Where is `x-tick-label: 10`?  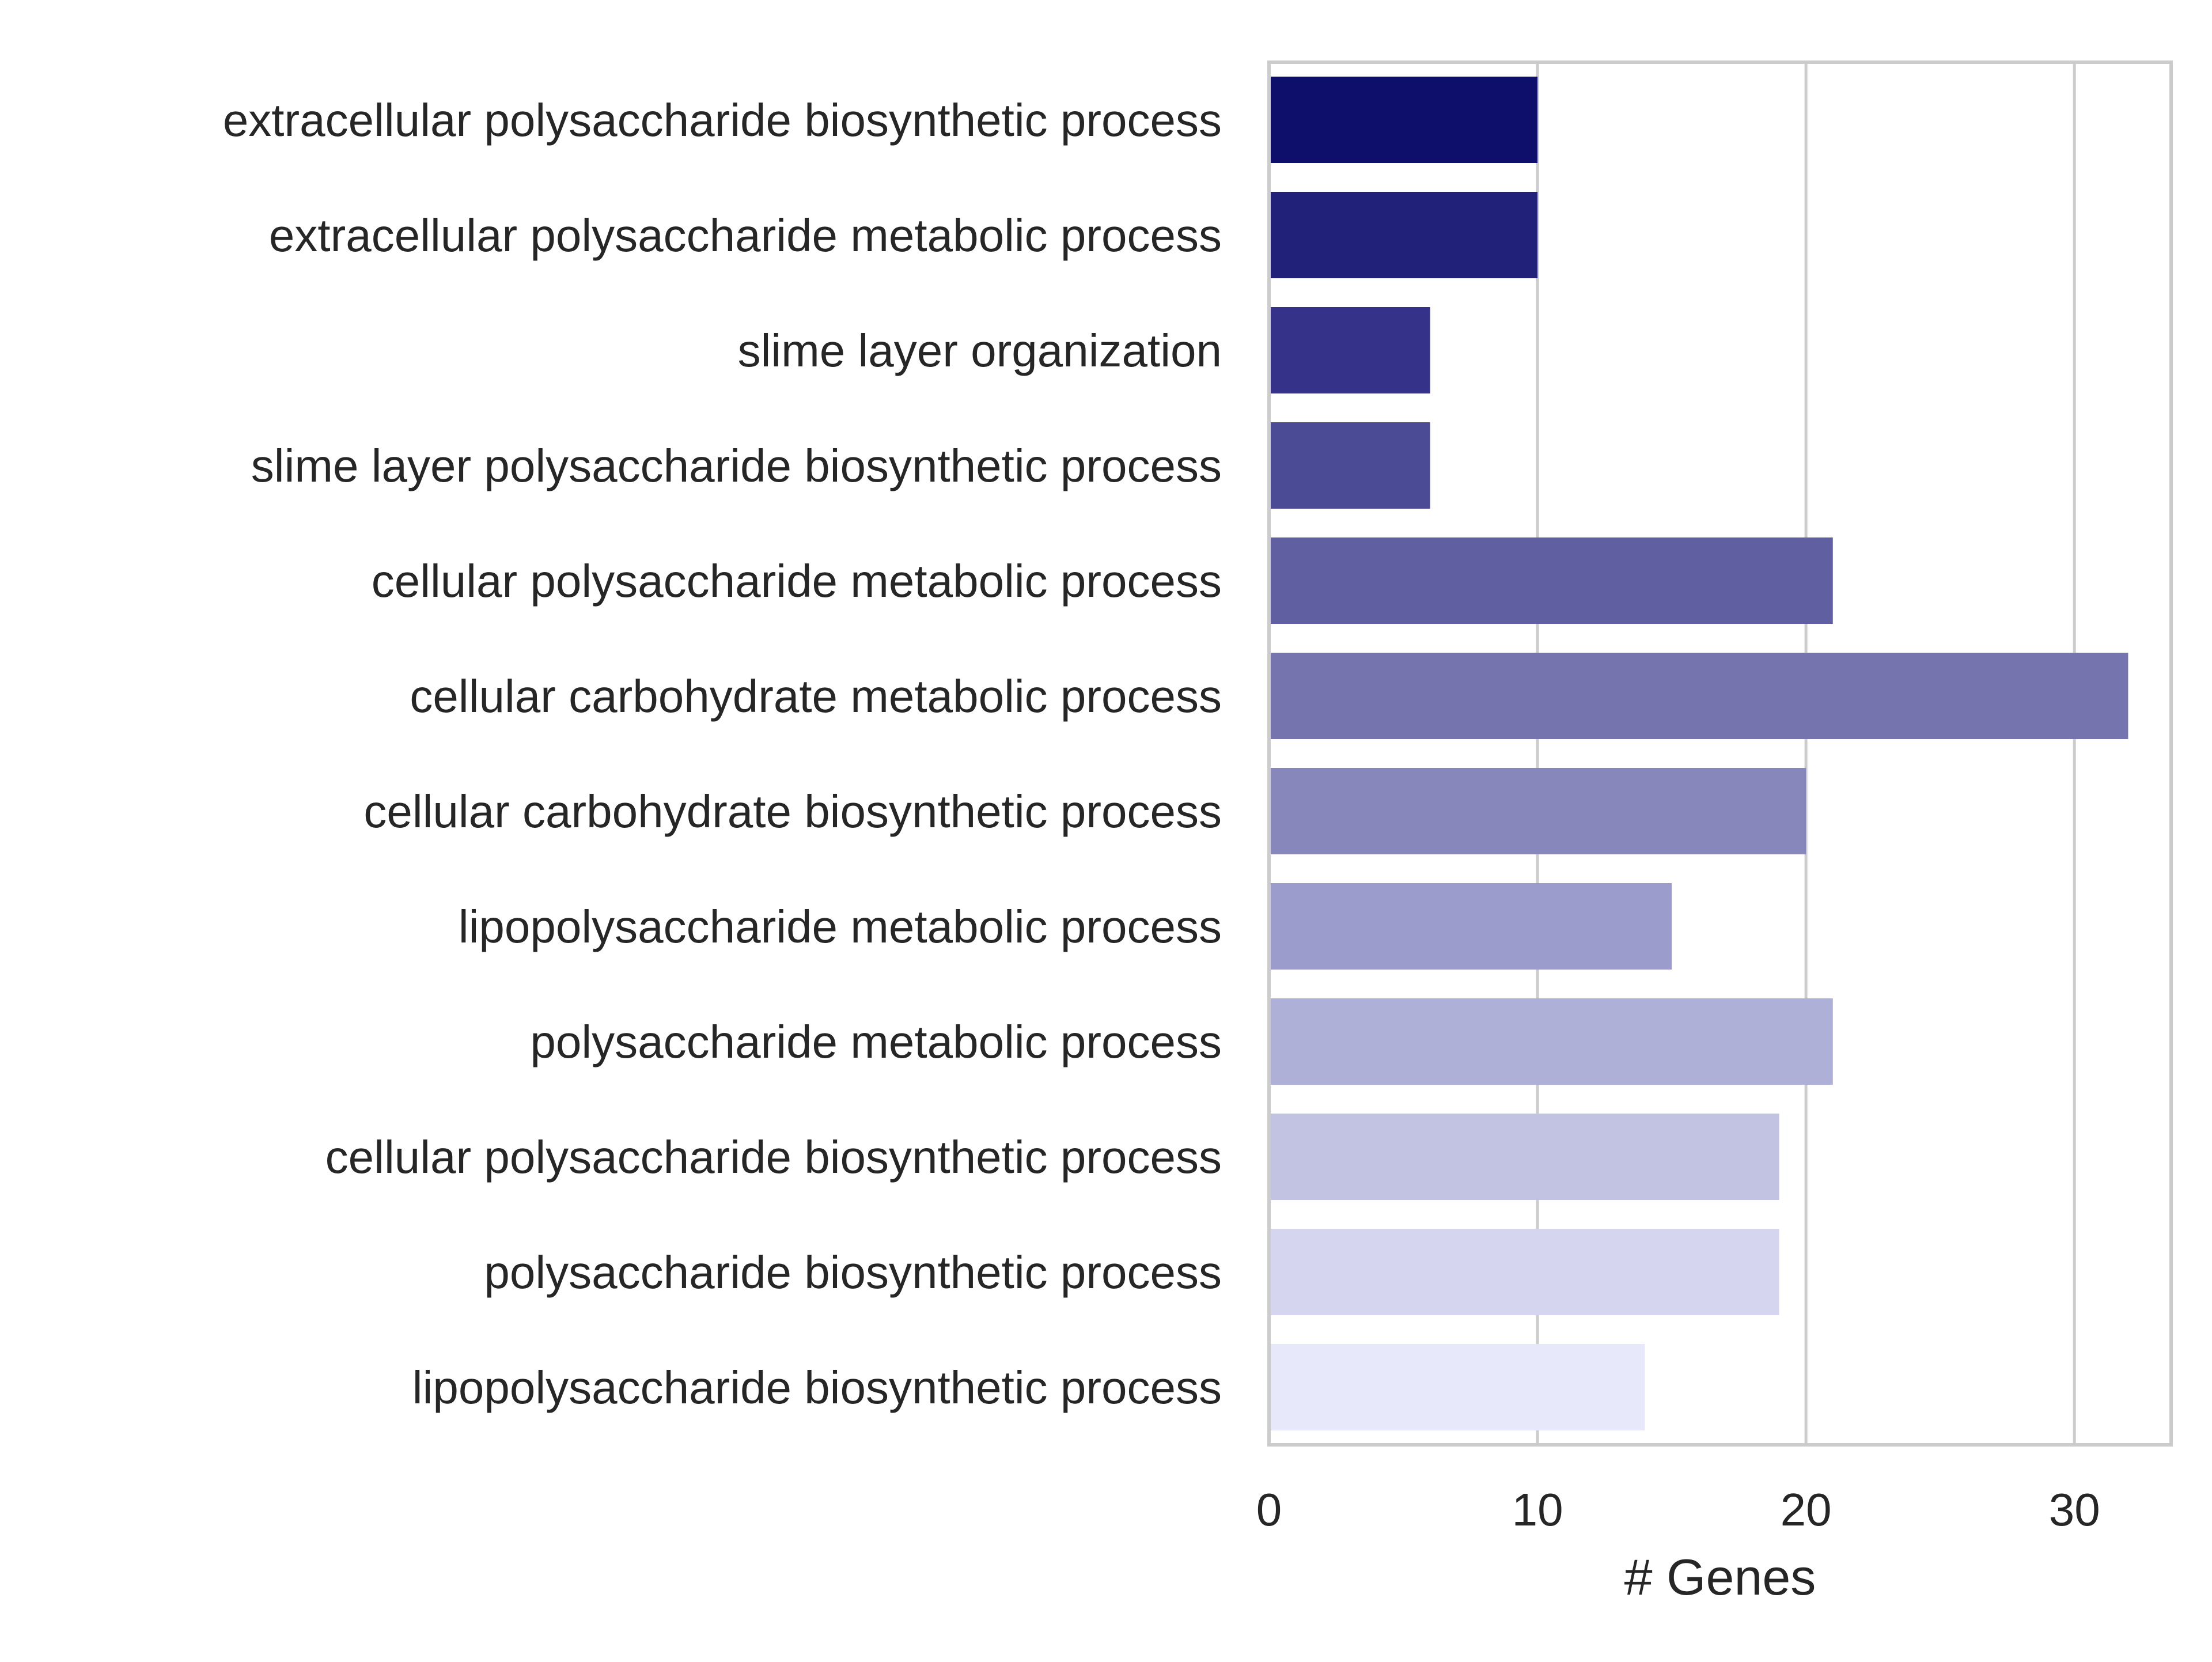
x-tick-label: 10 is located at coordinates (1537, 1509).